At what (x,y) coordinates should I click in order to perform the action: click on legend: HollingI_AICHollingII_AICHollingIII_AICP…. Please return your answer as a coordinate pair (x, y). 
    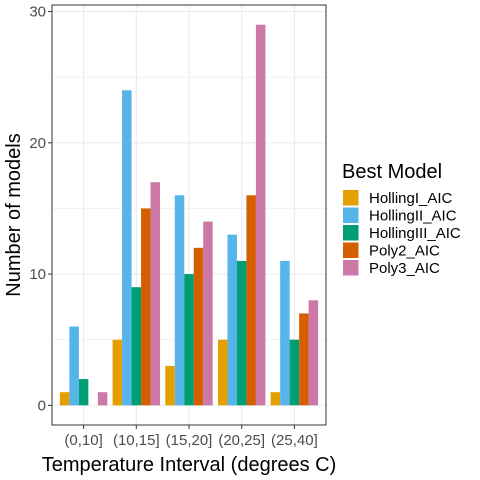
    Looking at the image, I should click on (402, 233).